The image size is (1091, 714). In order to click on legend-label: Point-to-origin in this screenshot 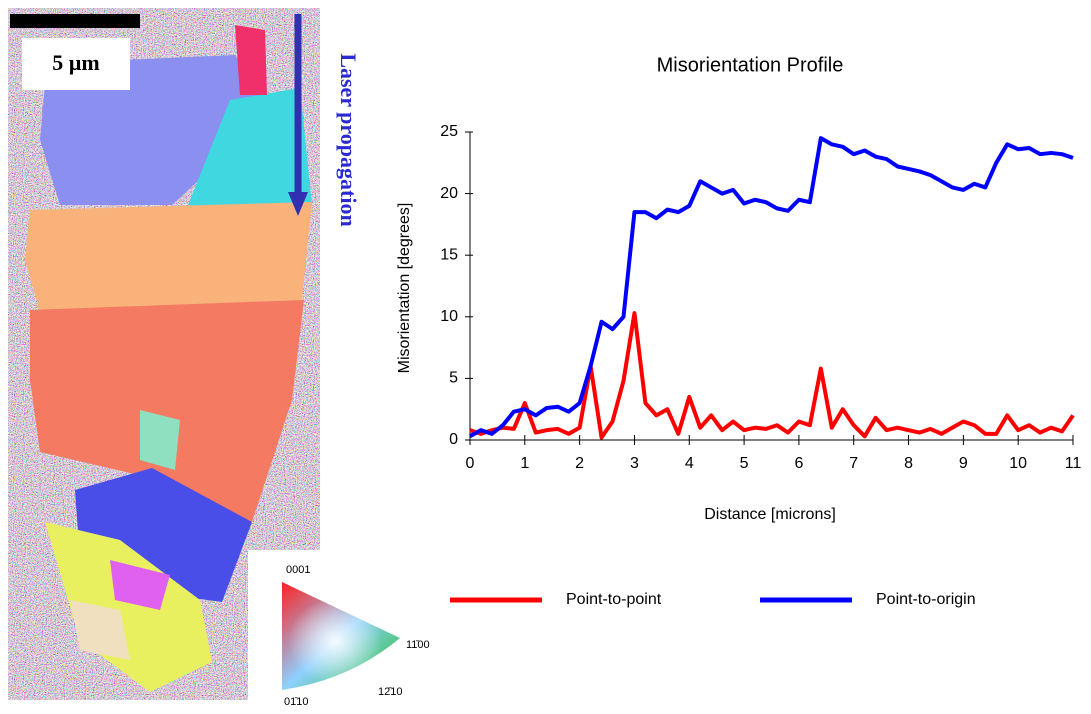, I will do `click(926, 599)`.